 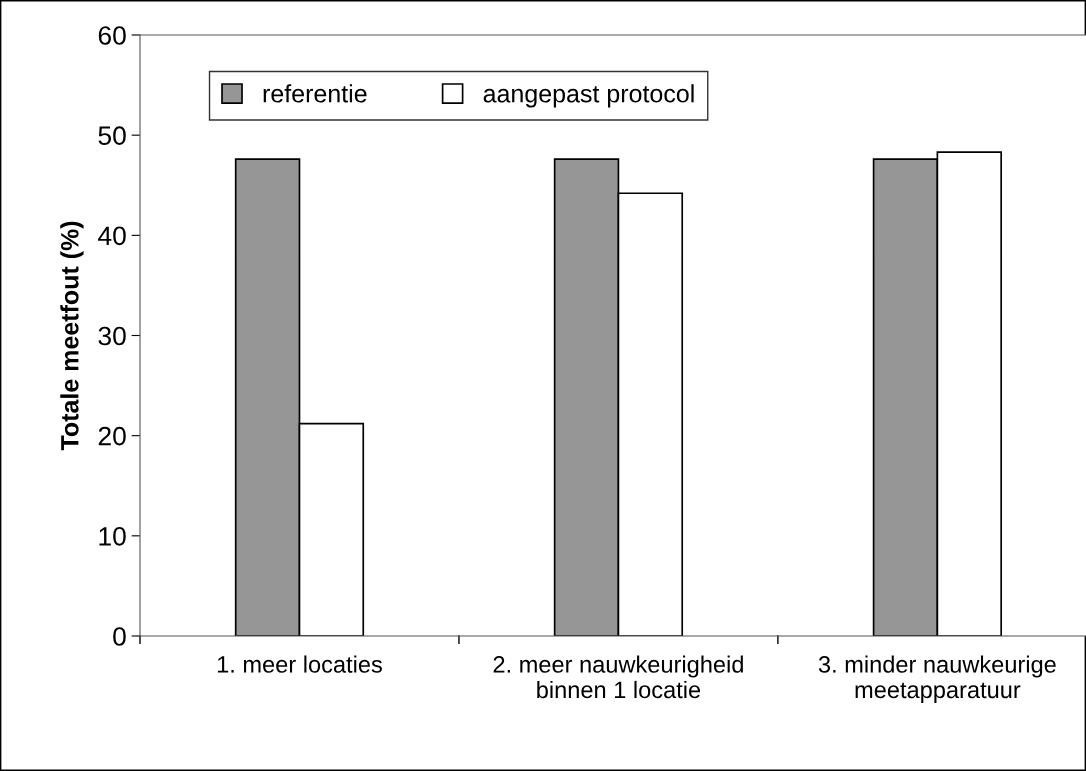 I want to click on x-tick-label: 3. minder nauwkeurige meetapparatuur, so click(x=937, y=679).